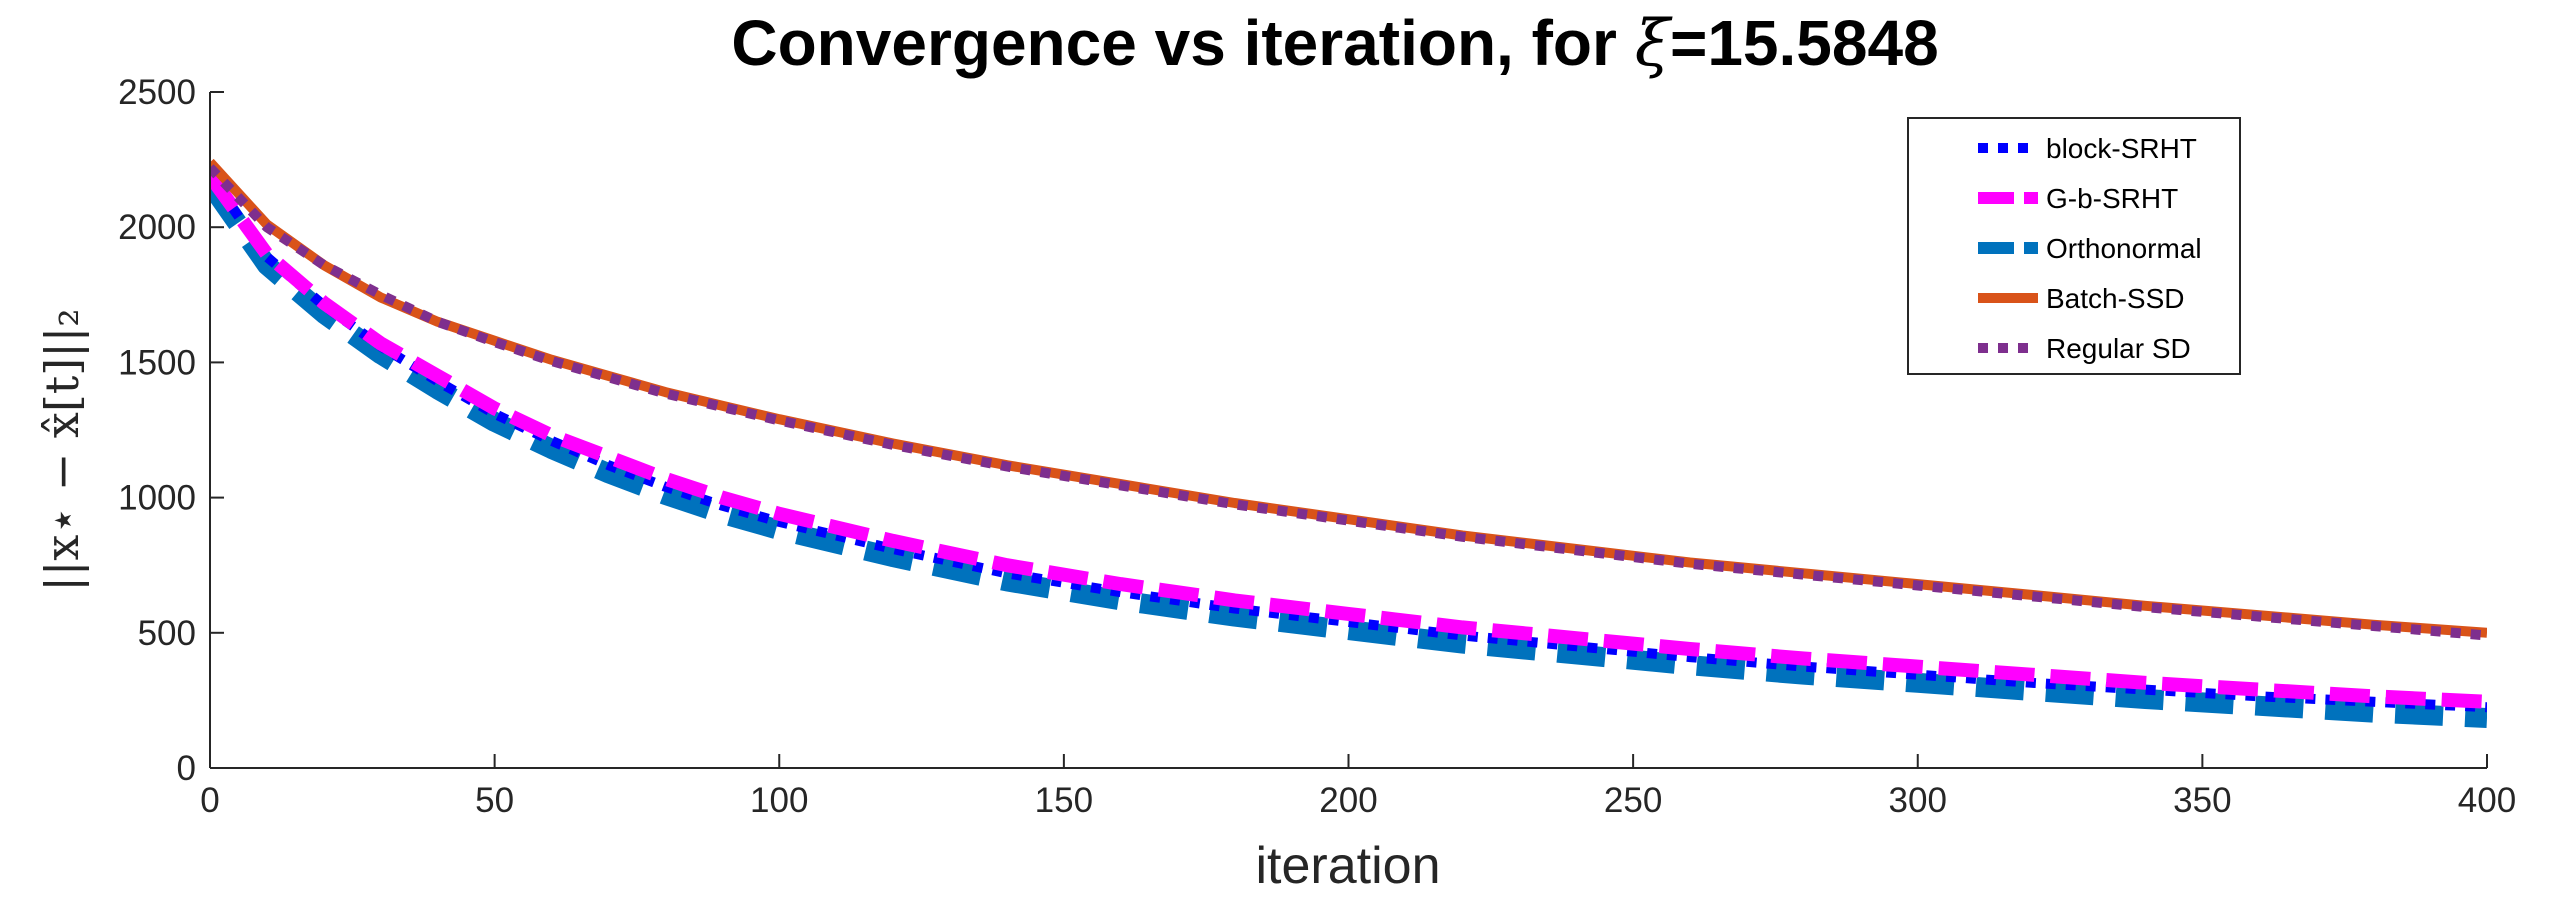 The image size is (2560, 900). I want to click on x-tick-label: 150, so click(1064, 800).